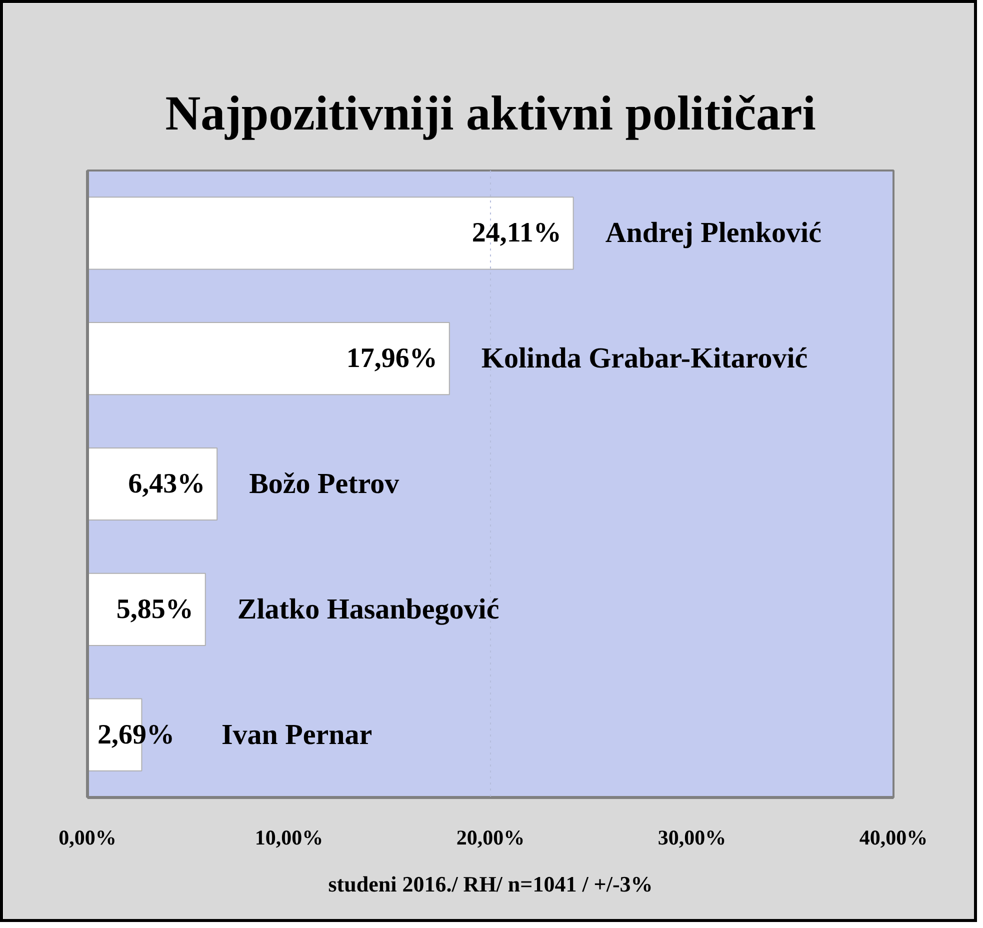  Describe the element at coordinates (368, 609) in the screenshot. I see `y-tick-label: Zlatko Hasanbegović` at that location.